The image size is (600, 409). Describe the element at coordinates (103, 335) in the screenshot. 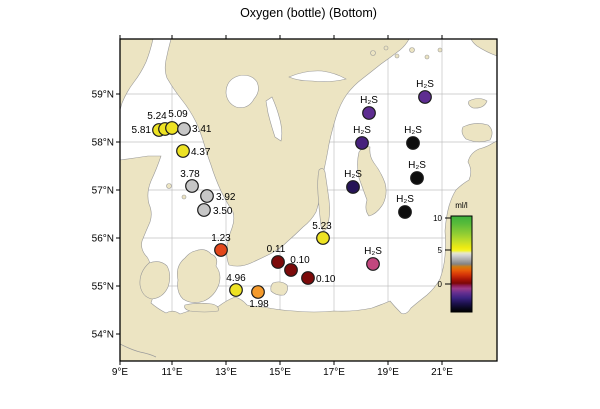

I see `y-axis-label: 54°N` at that location.